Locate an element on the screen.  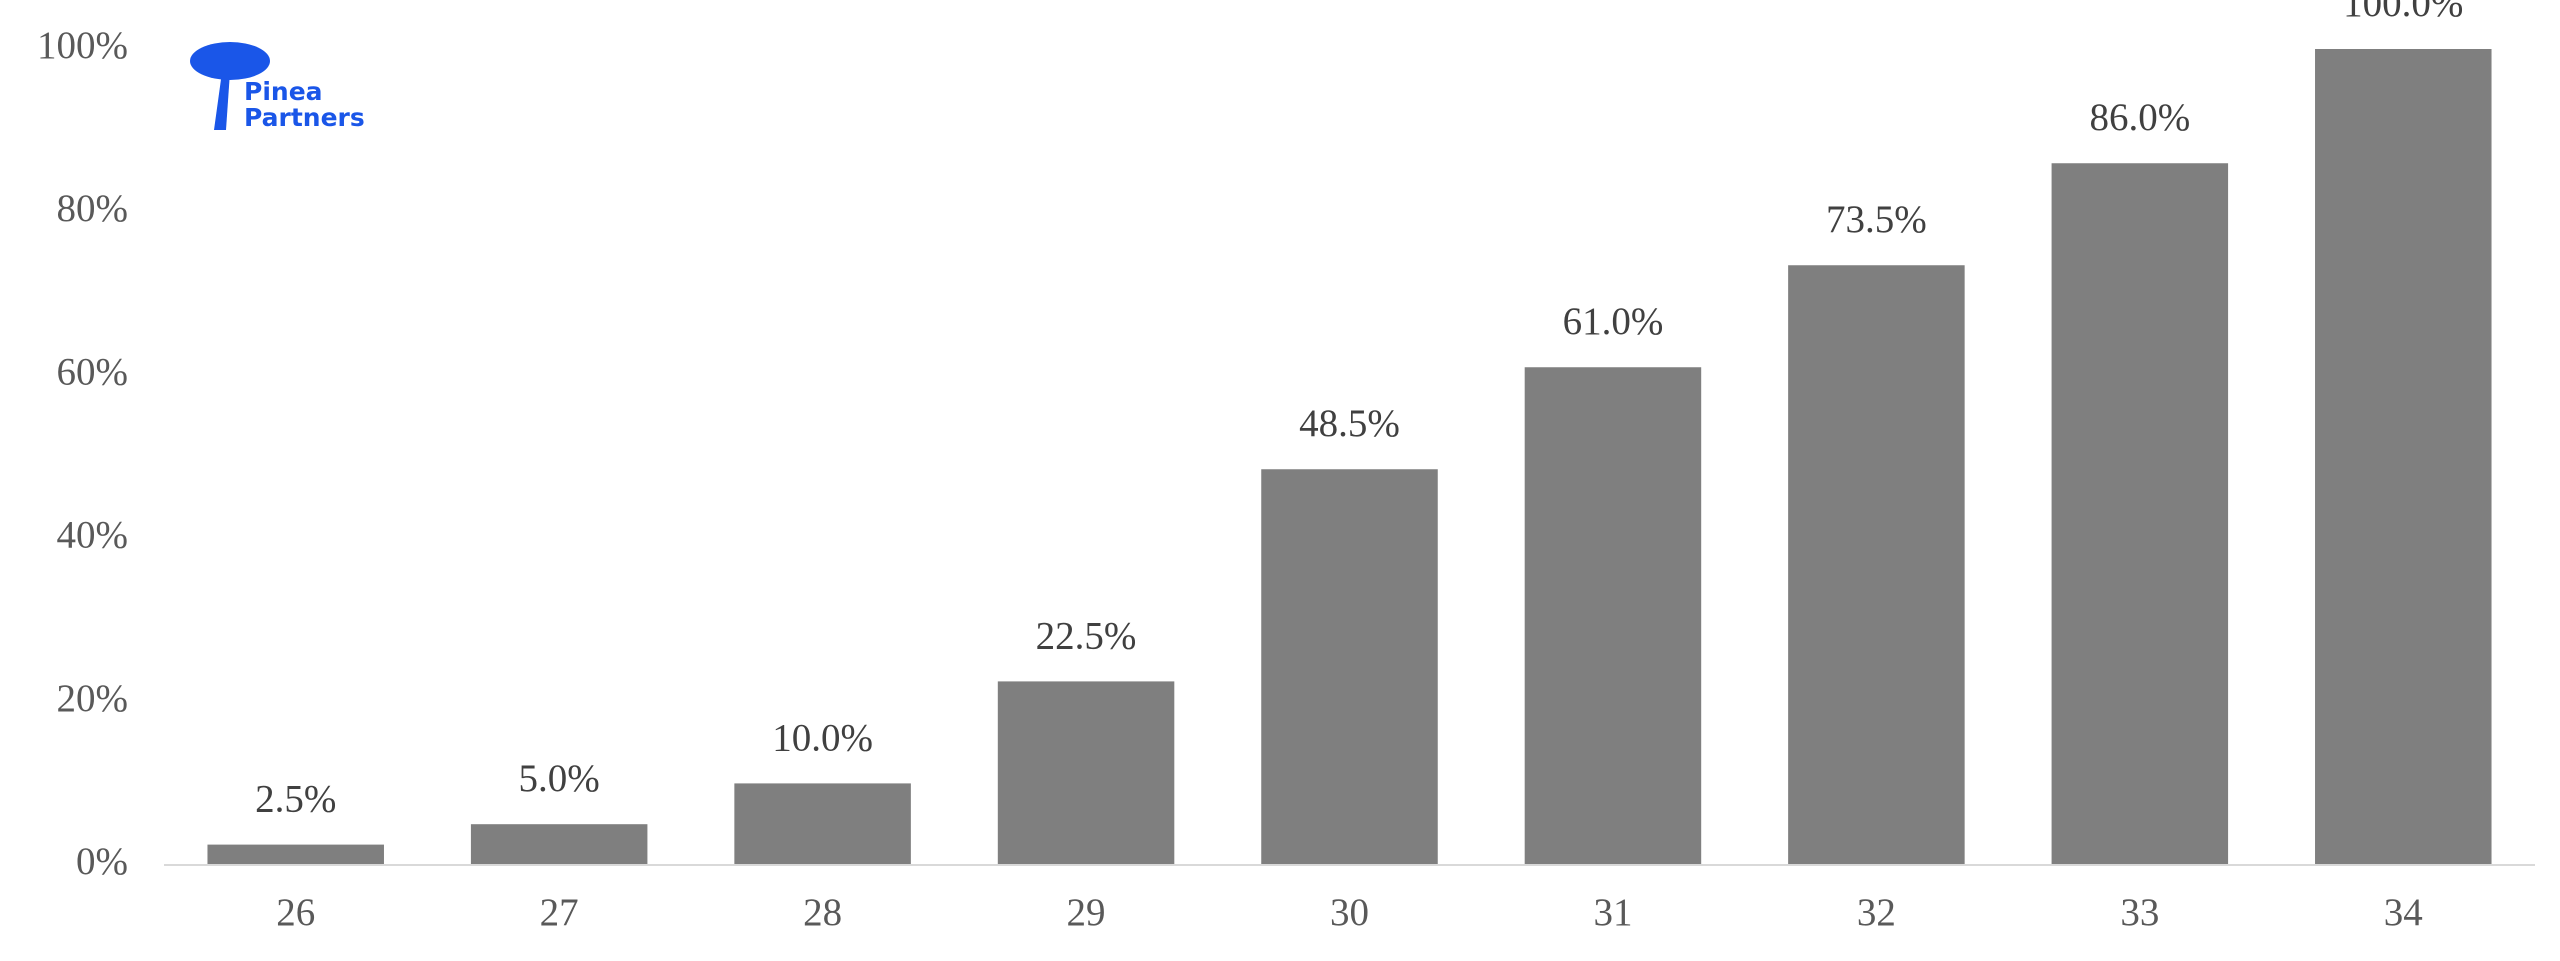
logo-tree-crown is located at coordinates (230, 61).